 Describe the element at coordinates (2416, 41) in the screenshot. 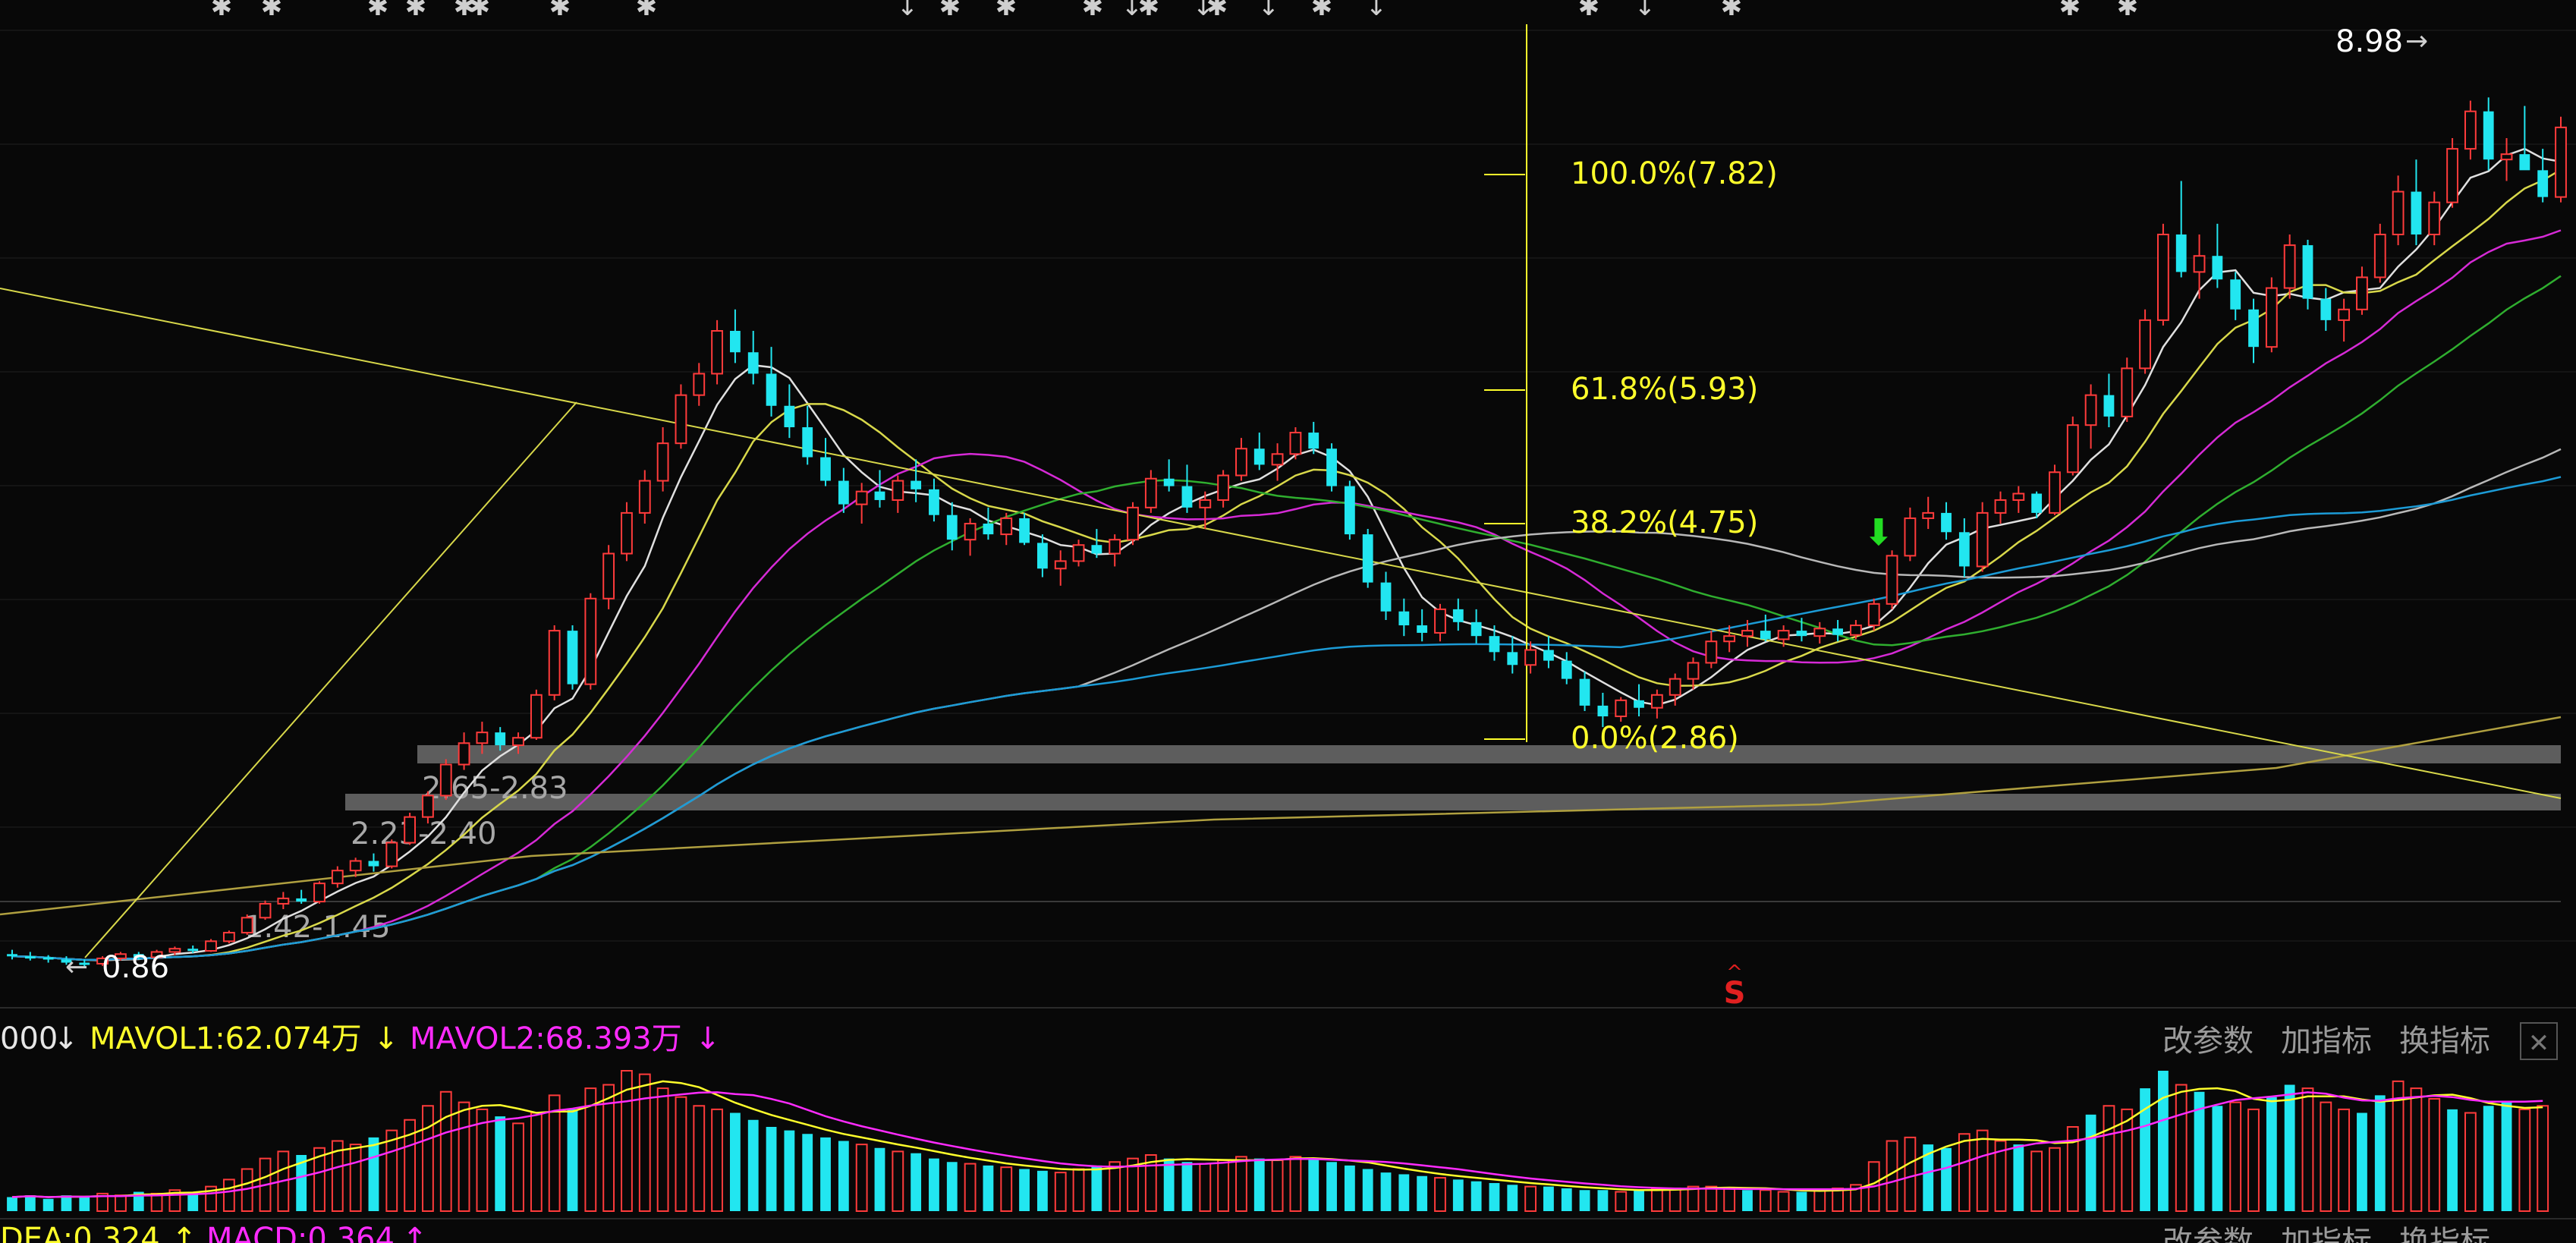

I see `high-arrow-icon: →` at that location.